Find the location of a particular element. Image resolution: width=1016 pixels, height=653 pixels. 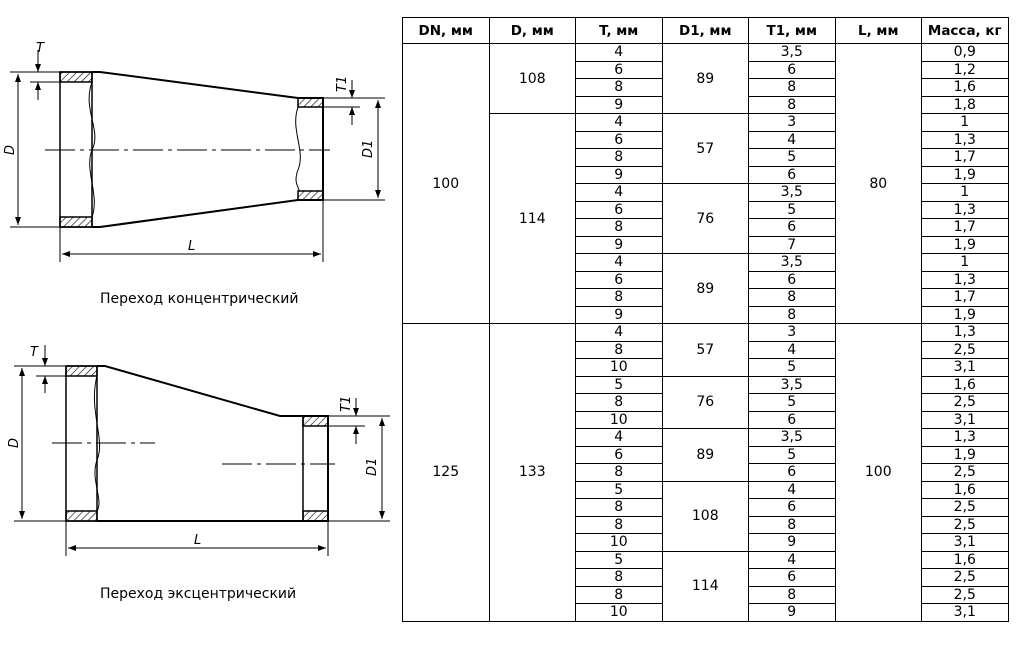

cell-mass: 1,2 is located at coordinates (965, 69).